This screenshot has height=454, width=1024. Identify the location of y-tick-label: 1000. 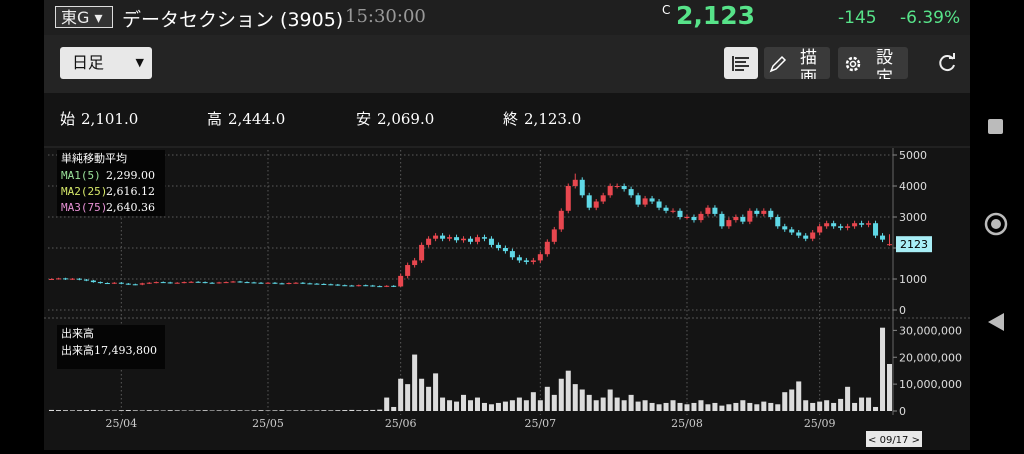
(913, 279).